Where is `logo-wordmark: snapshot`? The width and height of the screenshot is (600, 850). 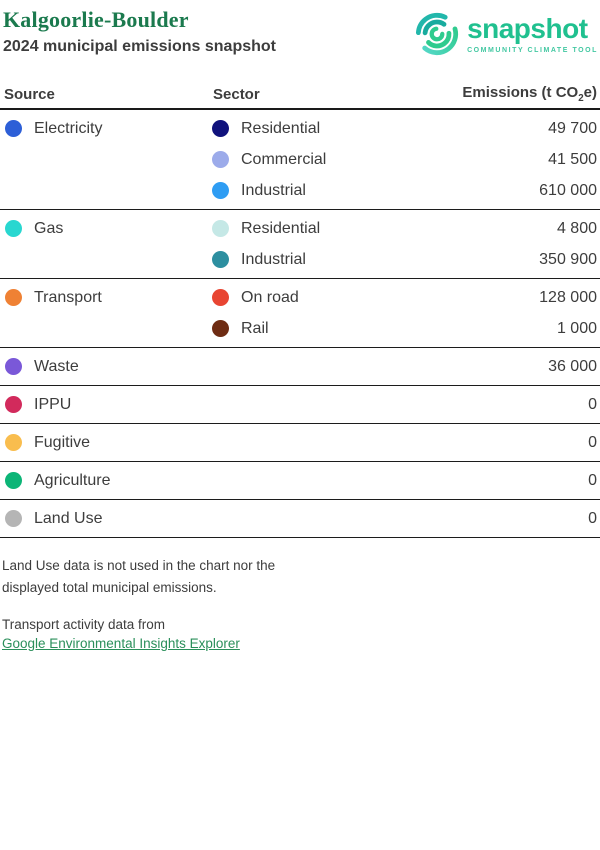
logo-wordmark: snapshot is located at coordinates (527, 28).